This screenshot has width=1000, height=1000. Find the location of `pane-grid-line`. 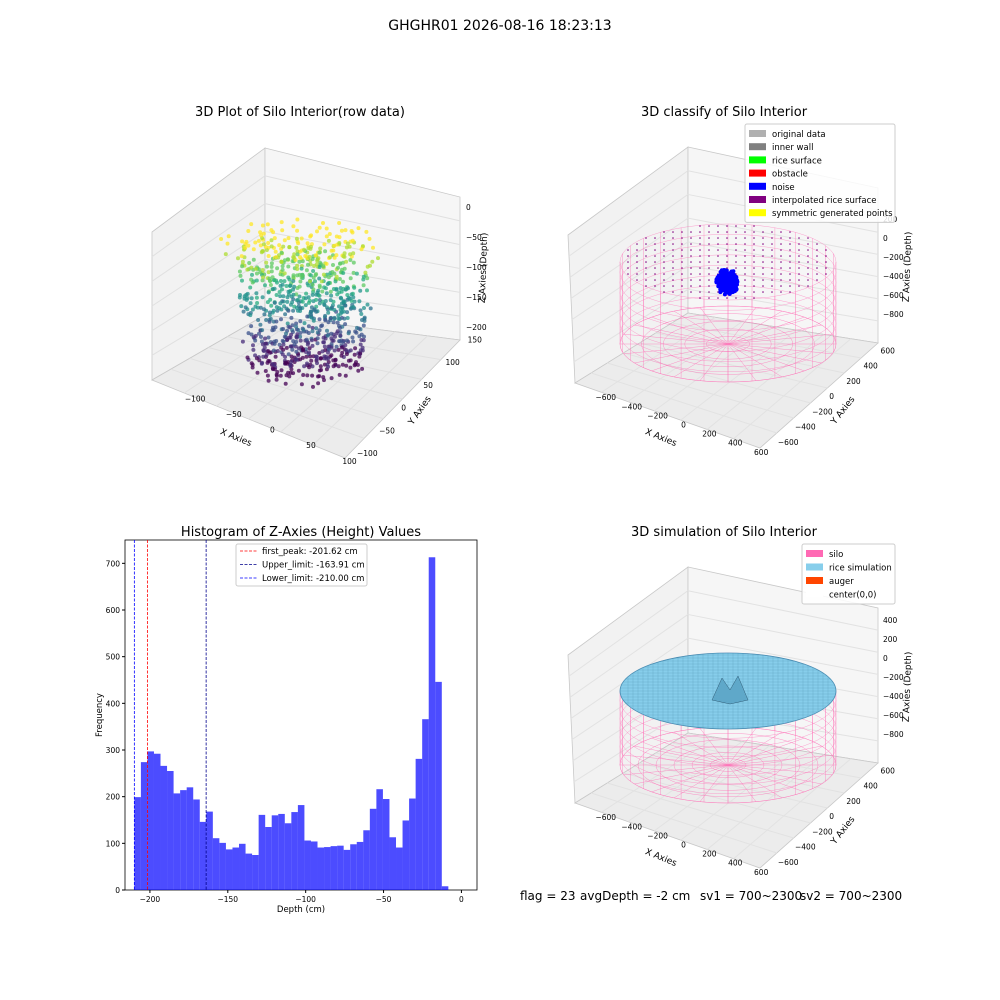

pane-grid-line is located at coordinates (208, 216).